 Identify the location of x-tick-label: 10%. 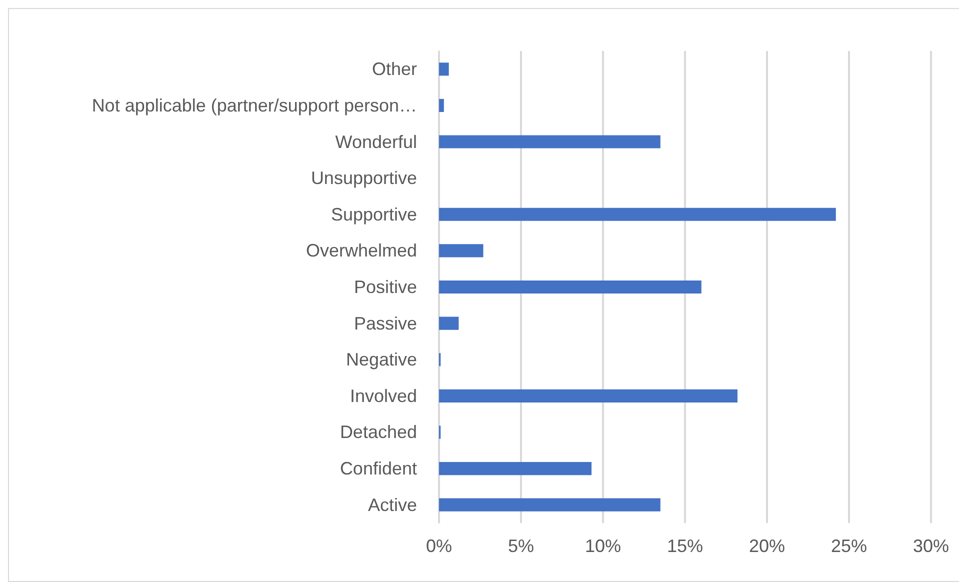
(603, 546).